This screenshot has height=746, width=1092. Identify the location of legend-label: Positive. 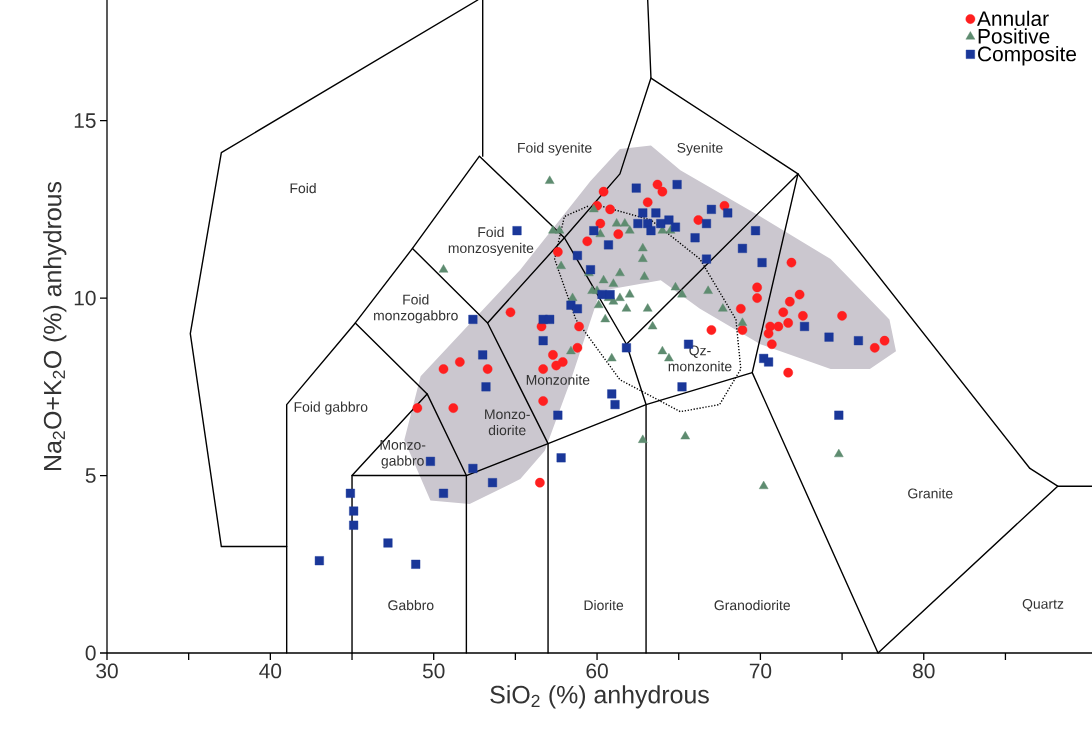
(1014, 36).